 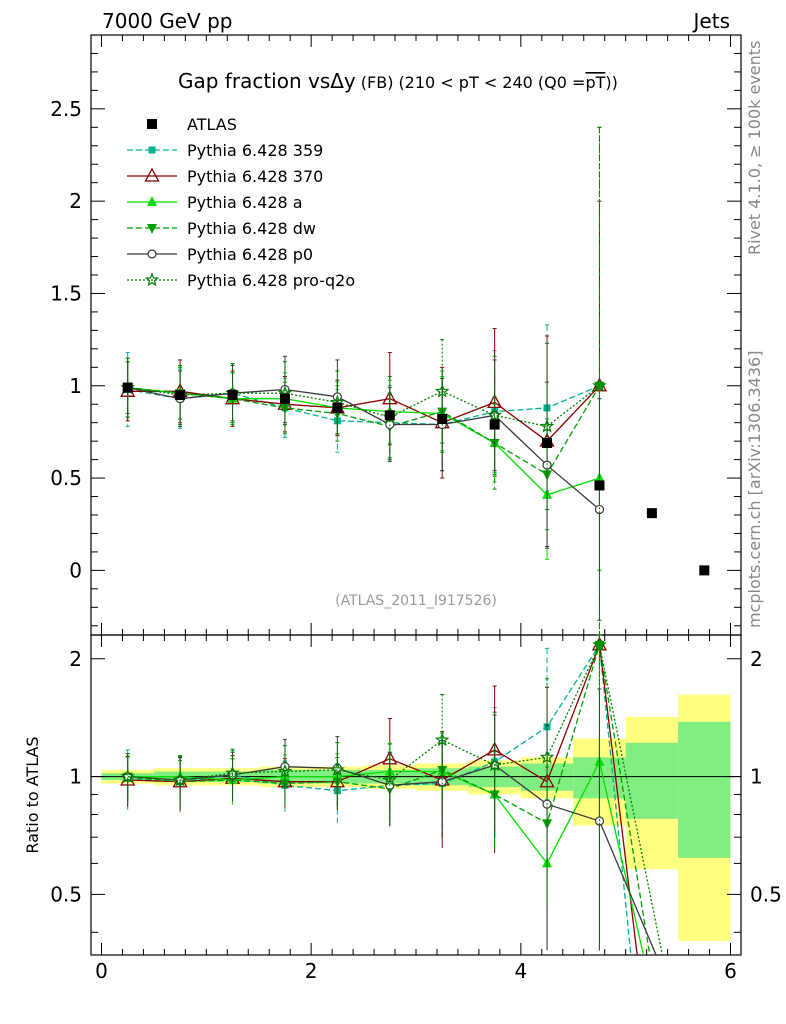 I want to click on y-tick-label-main: 2, so click(x=75, y=201).